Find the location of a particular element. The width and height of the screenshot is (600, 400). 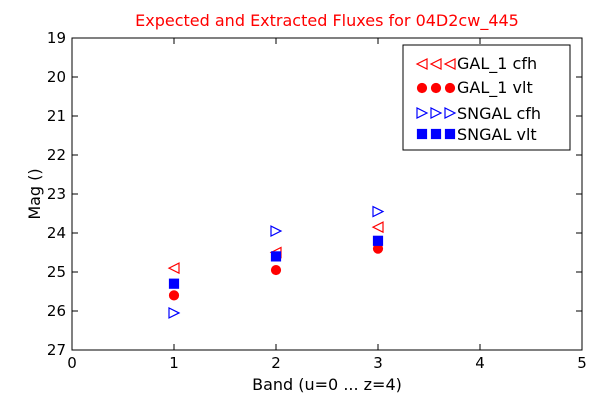

x-axis-label: Band (u=0 ... z=4) is located at coordinates (327, 384).